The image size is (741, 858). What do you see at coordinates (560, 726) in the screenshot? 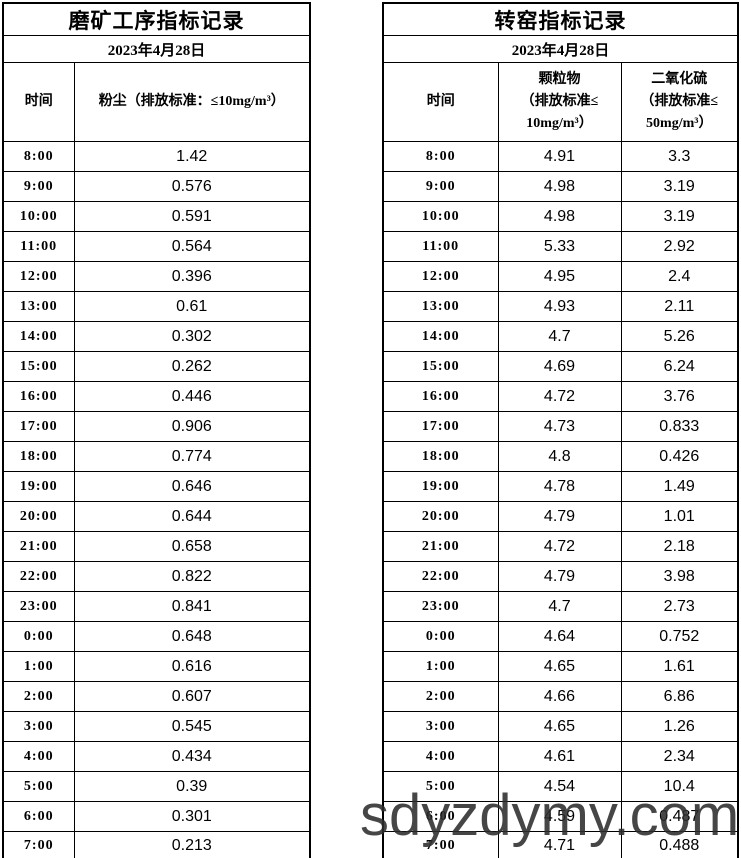
I see `table-row: 3:00 4.65 1.26` at bounding box center [560, 726].